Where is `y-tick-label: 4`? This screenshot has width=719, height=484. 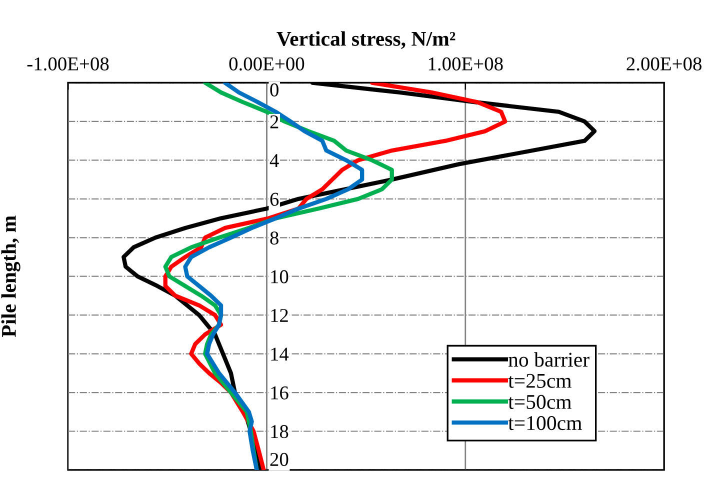 y-tick-label: 4 is located at coordinates (274, 160).